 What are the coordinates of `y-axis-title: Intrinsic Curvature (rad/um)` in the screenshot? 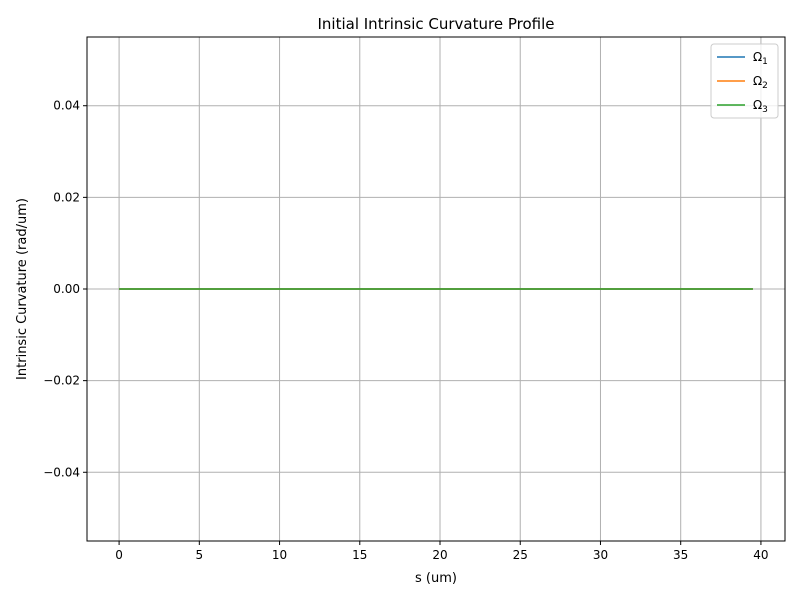 It's located at (22, 289).